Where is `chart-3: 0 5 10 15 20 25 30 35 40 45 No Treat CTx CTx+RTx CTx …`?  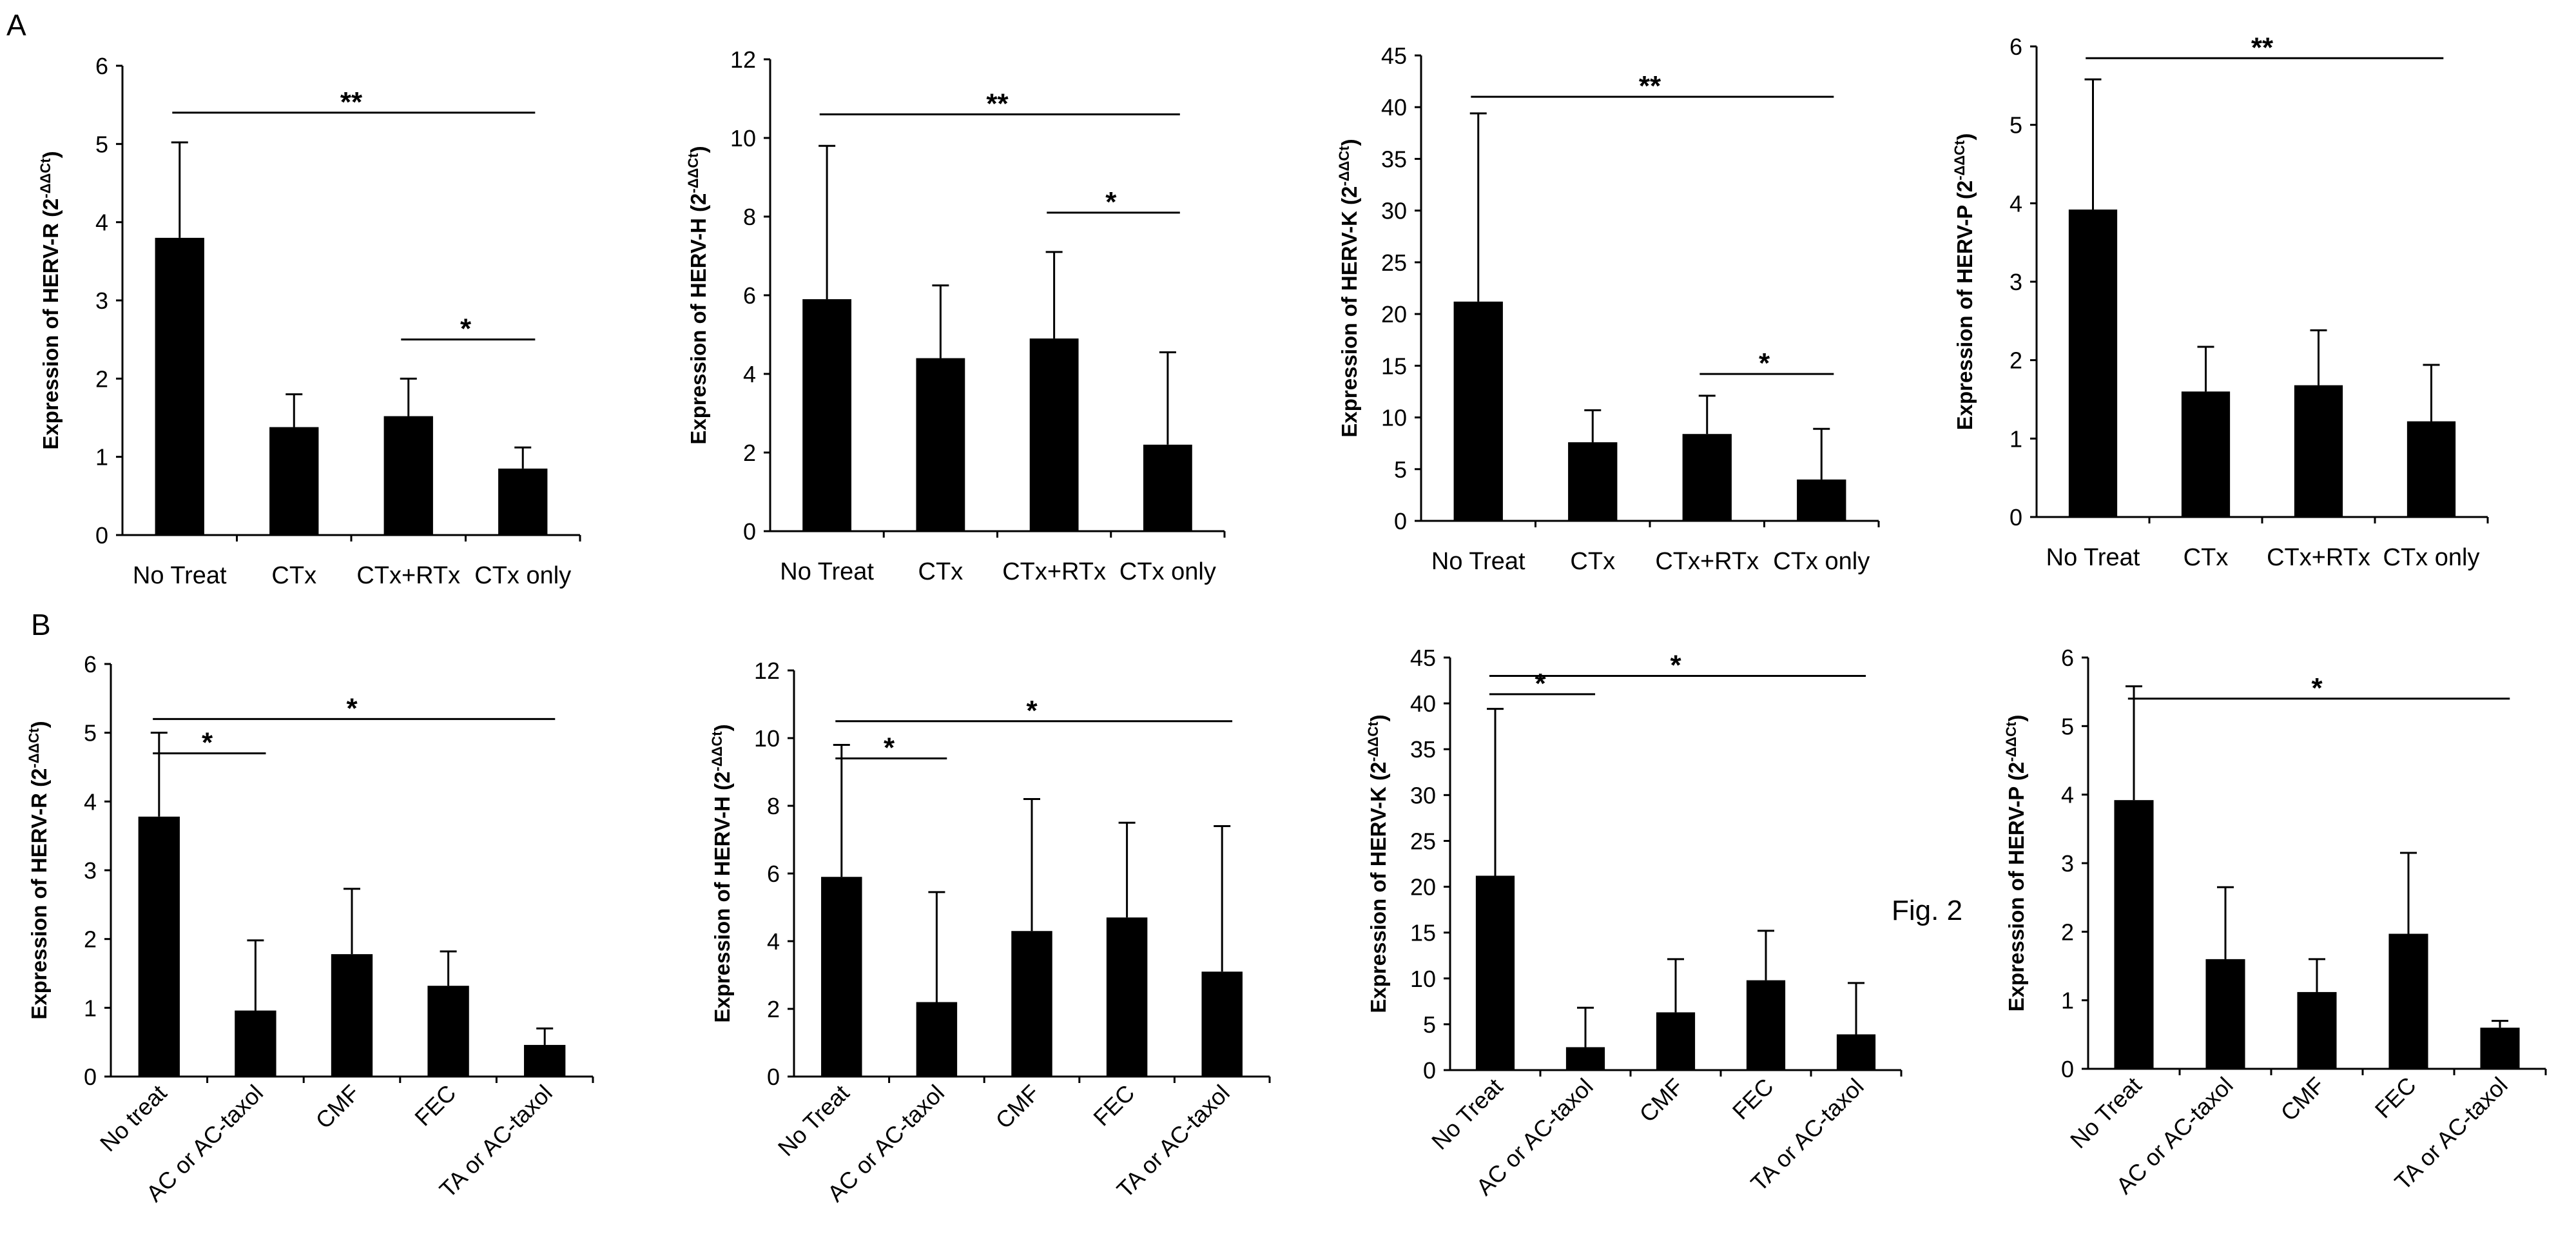
chart-3: 0 5 10 15 20 25 30 35 40 45 No Treat CTx CTx+RTx CTx … is located at coordinates (1608, 309).